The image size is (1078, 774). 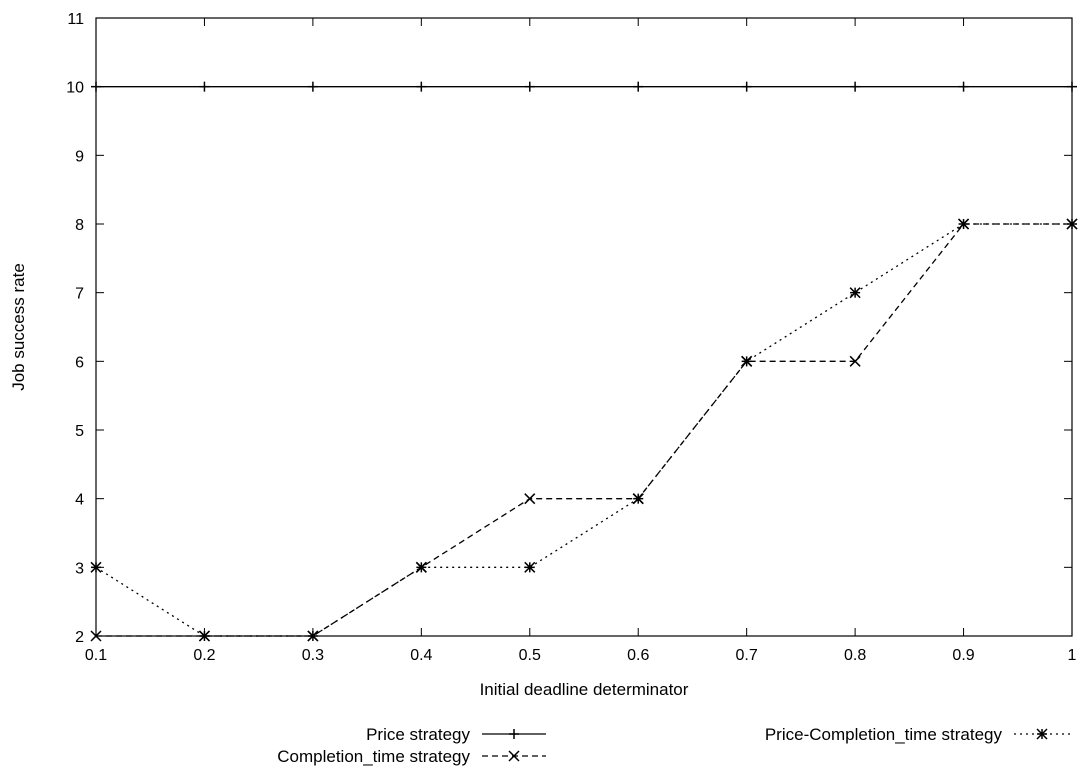 I want to click on y-axis-label: Job success rate, so click(x=18, y=327).